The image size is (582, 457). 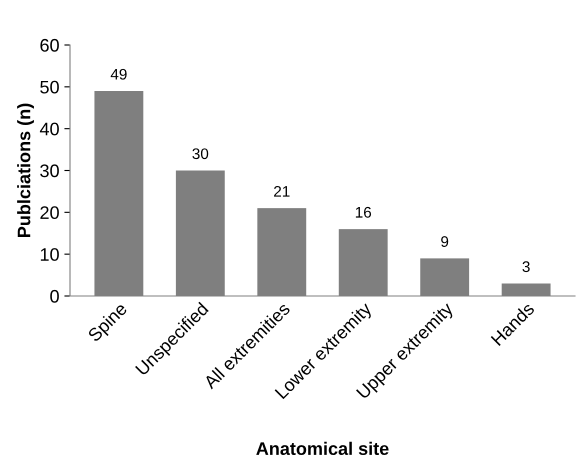 What do you see at coordinates (526, 266) in the screenshot?
I see `data-label: 3` at bounding box center [526, 266].